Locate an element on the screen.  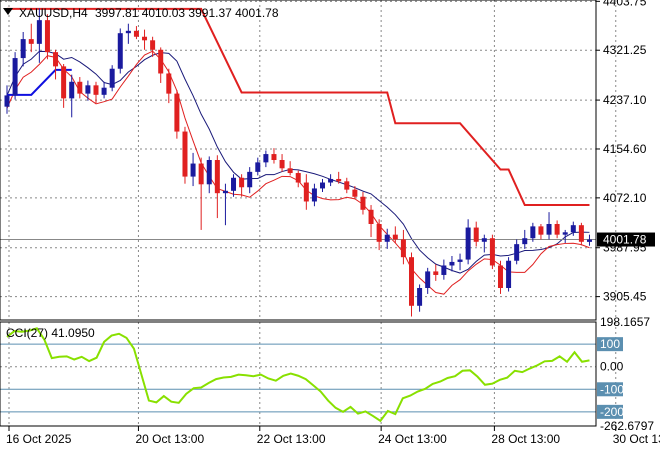
time-tick-label: 16 Oct 2025 is located at coordinates (39, 439).